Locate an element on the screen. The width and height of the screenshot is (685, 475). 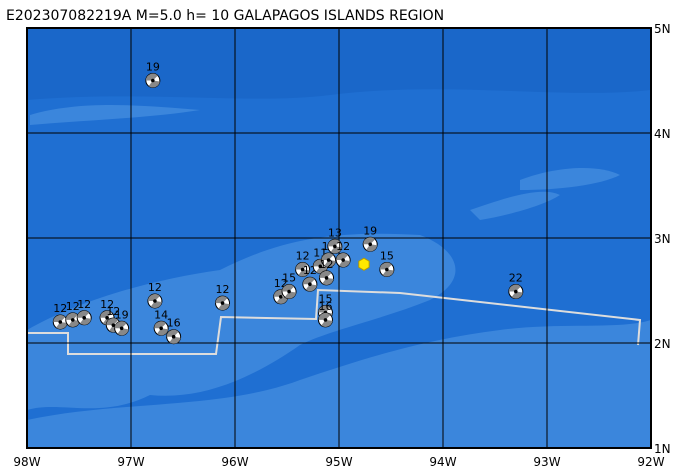
y-tick-label: 1N is located at coordinates (662, 449).